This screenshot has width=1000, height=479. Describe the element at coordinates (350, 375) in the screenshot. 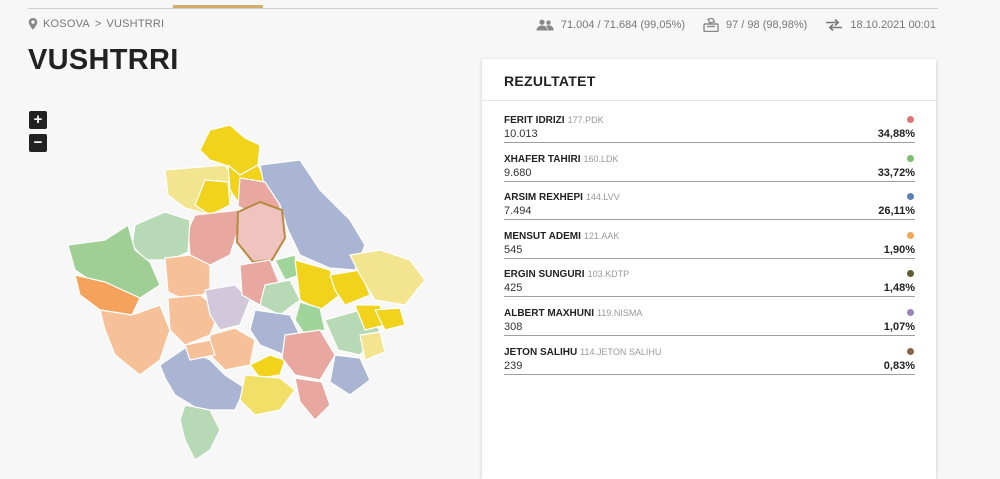

I see `municipality-vitia` at that location.